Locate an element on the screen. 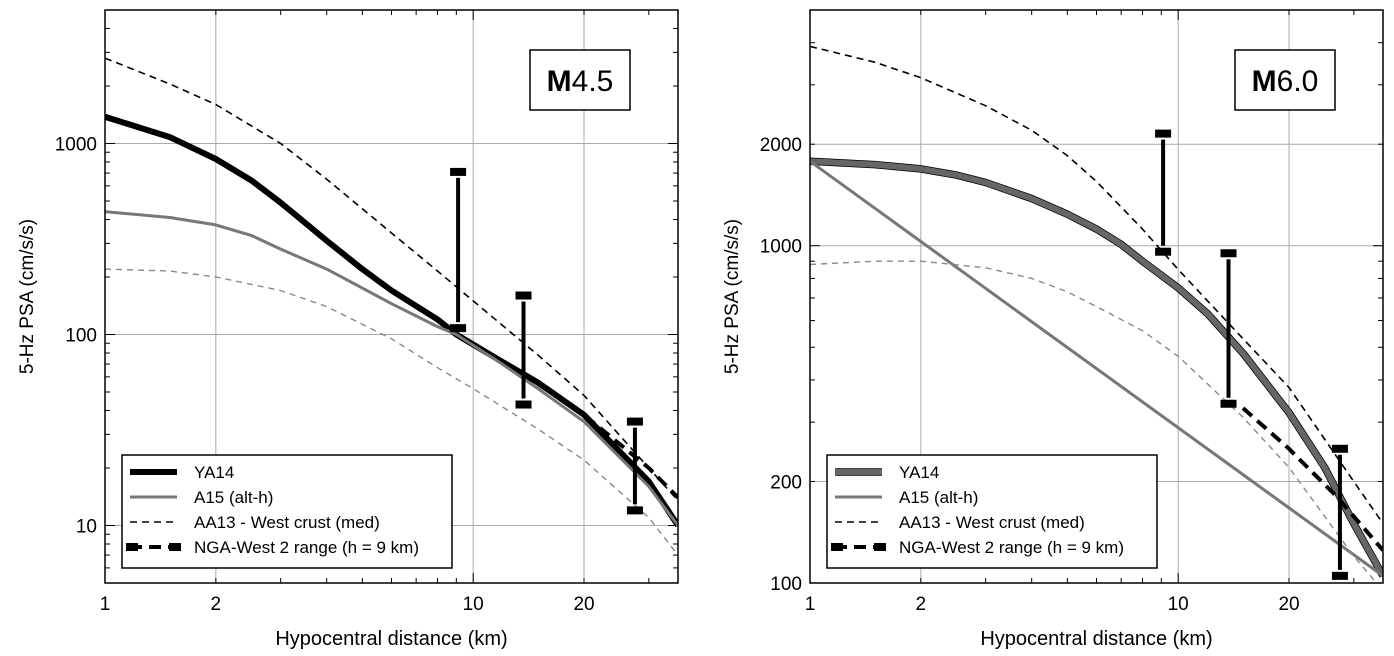 The width and height of the screenshot is (1394, 656). magnitude-value: 6.0 is located at coordinates (1298, 81).